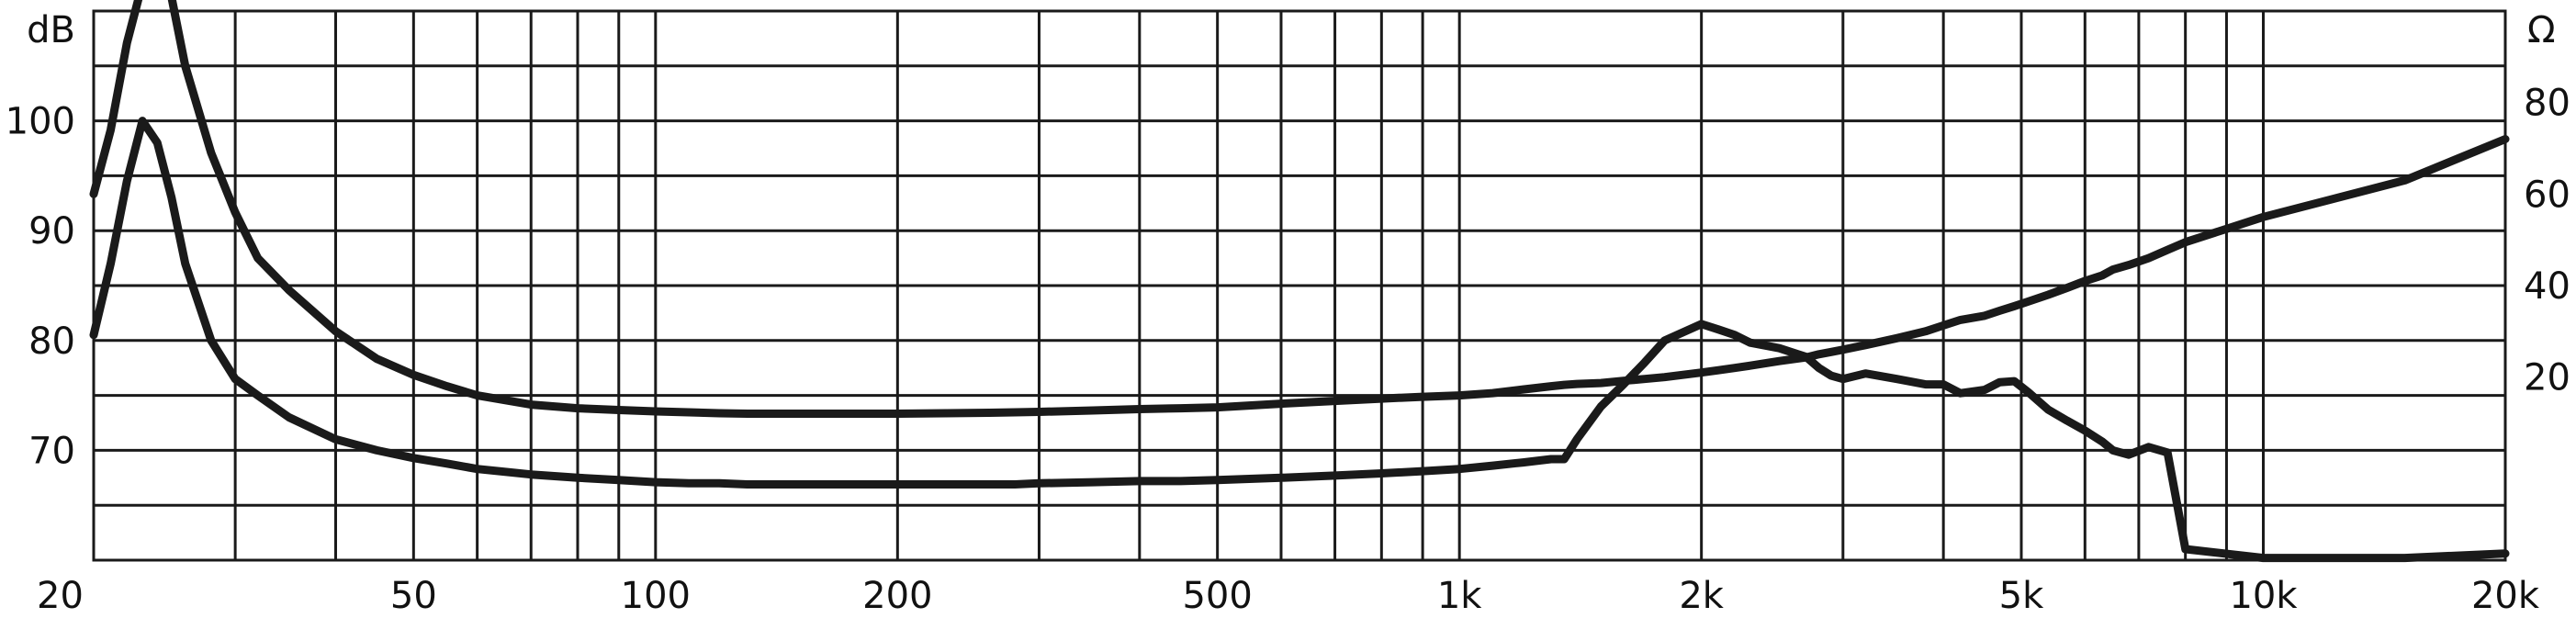 Image resolution: width=2576 pixels, height=618 pixels. What do you see at coordinates (897, 596) in the screenshot?
I see `x-tick-label: 200` at bounding box center [897, 596].